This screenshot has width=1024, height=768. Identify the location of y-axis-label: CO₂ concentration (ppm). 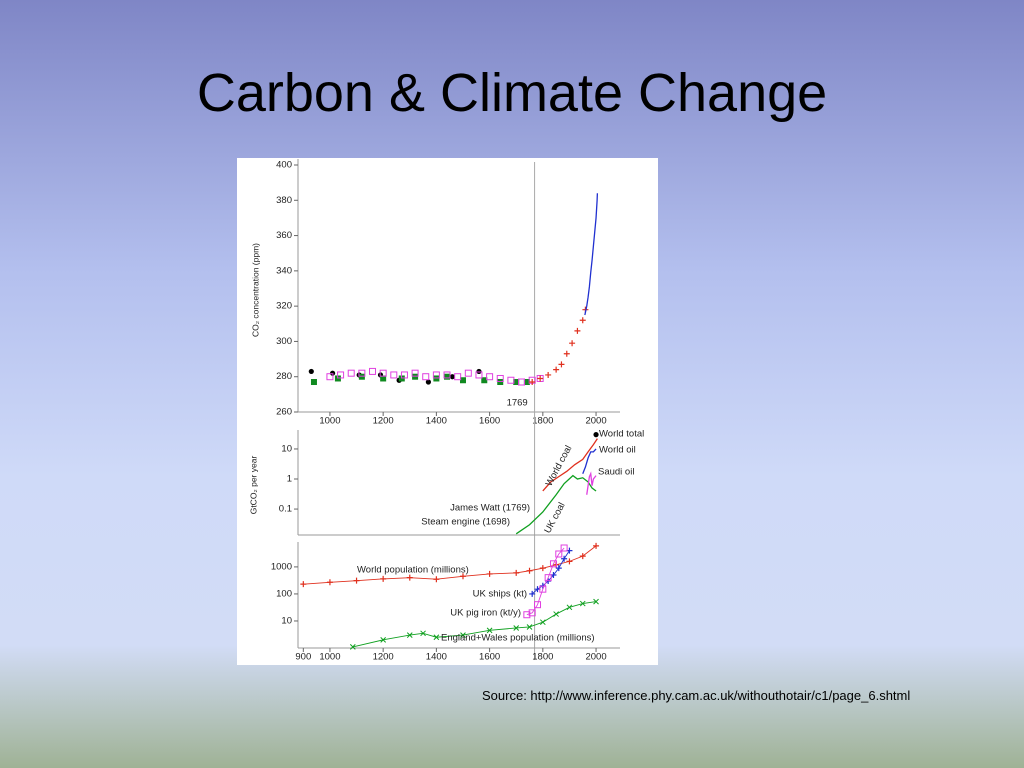
(255, 290).